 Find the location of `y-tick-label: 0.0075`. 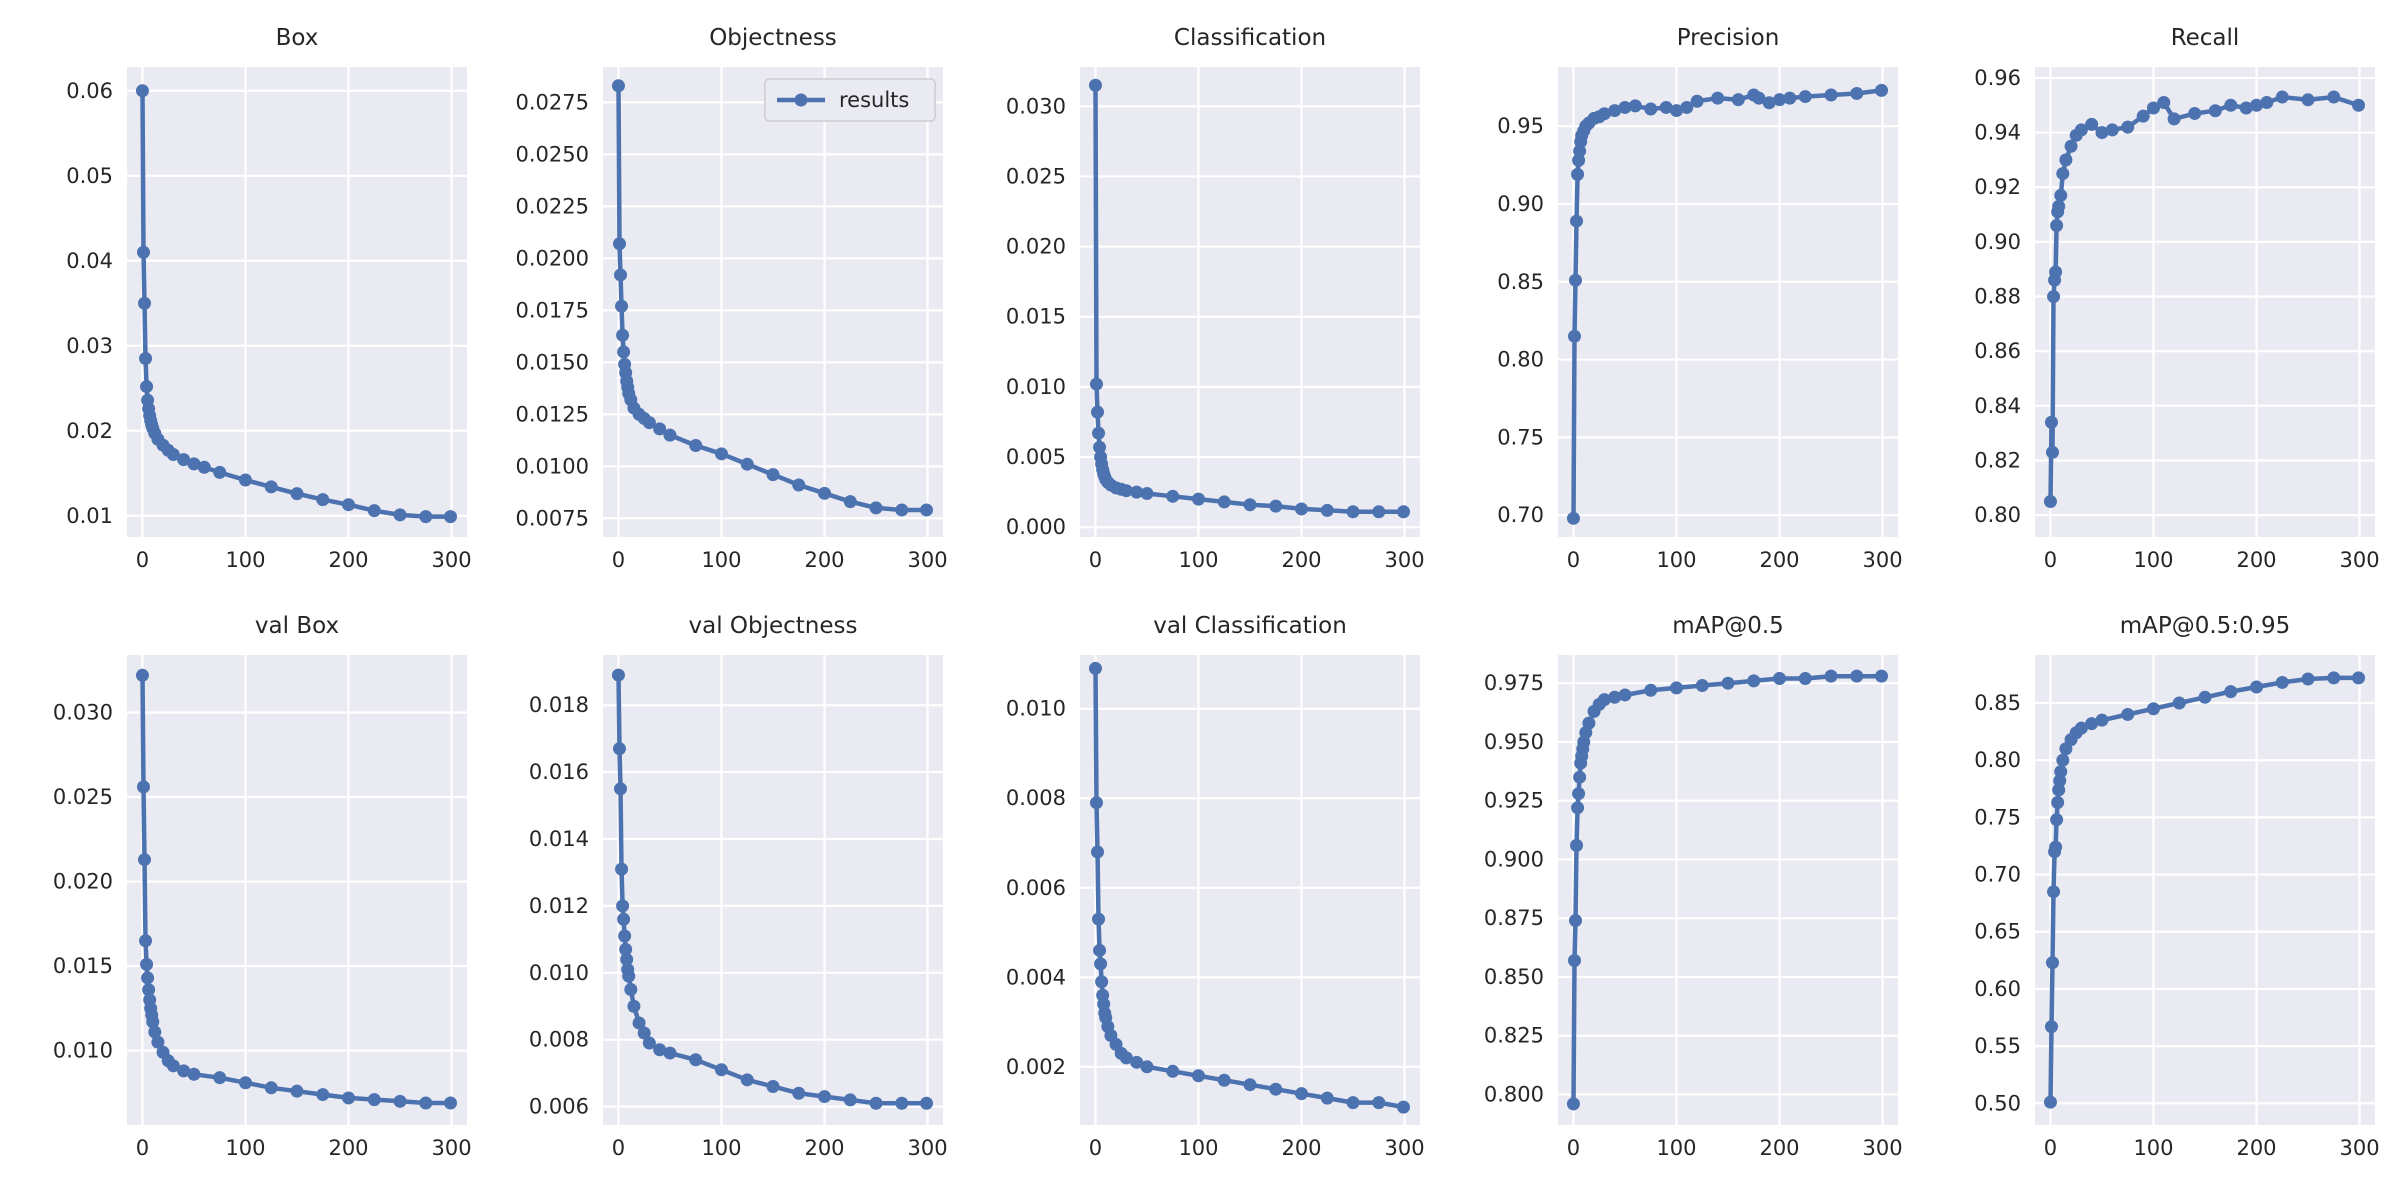

y-tick-label: 0.0075 is located at coordinates (552, 518).